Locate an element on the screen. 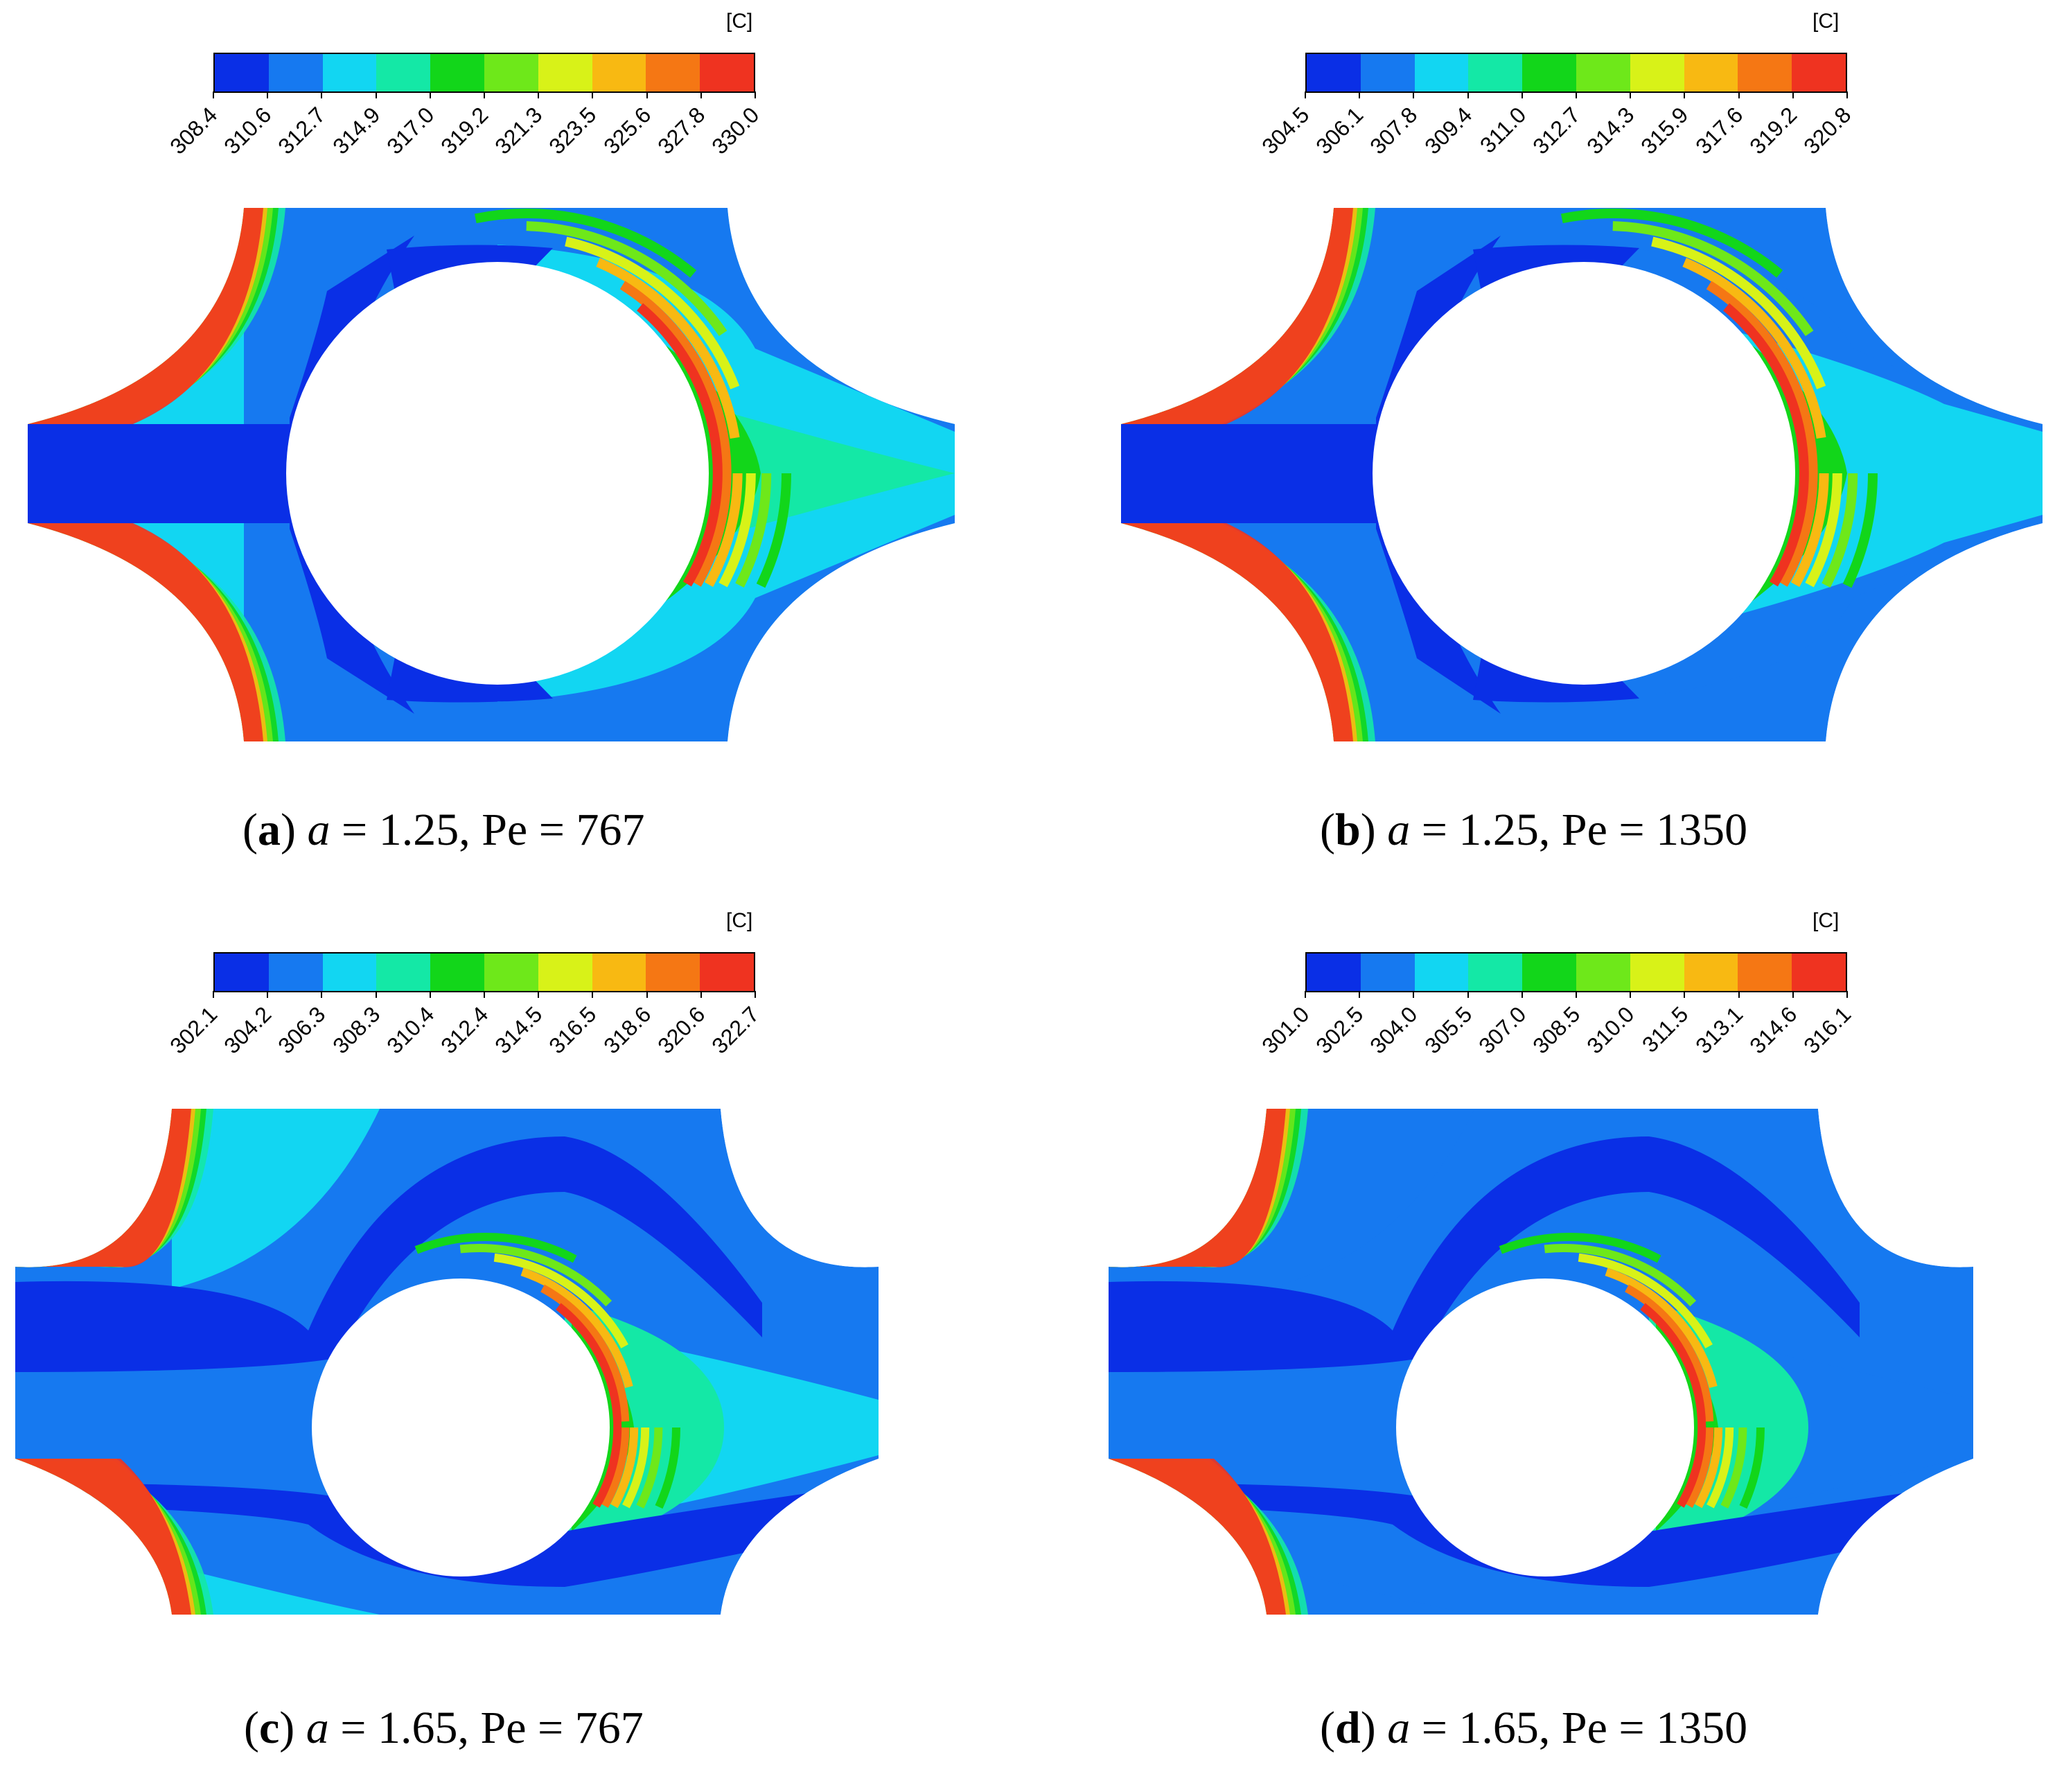 The width and height of the screenshot is (2064, 1792). corner-bottom-left is located at coordinates (276, 1590).